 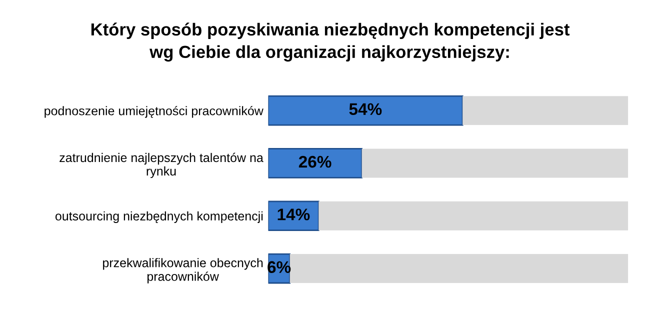 I want to click on data-label: 14%, so click(x=294, y=214).